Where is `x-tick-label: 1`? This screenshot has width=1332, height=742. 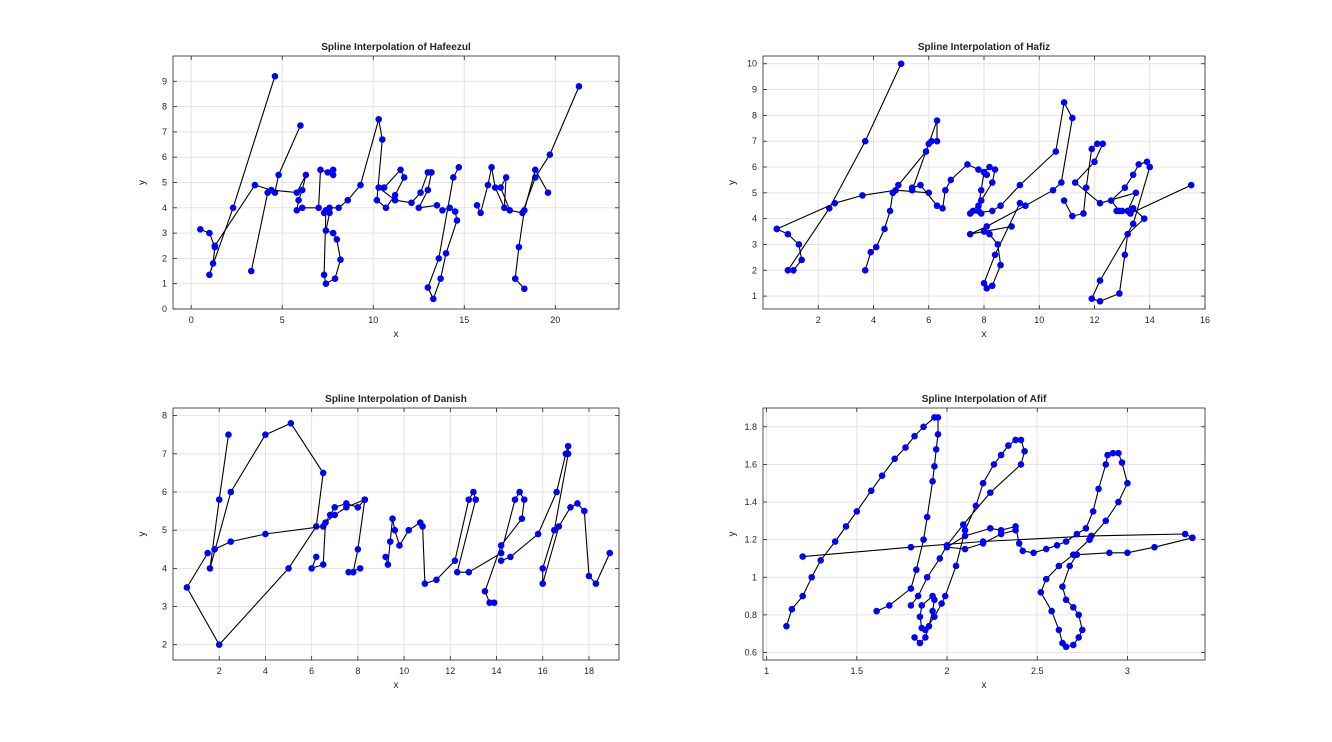
x-tick-label: 1 is located at coordinates (766, 671).